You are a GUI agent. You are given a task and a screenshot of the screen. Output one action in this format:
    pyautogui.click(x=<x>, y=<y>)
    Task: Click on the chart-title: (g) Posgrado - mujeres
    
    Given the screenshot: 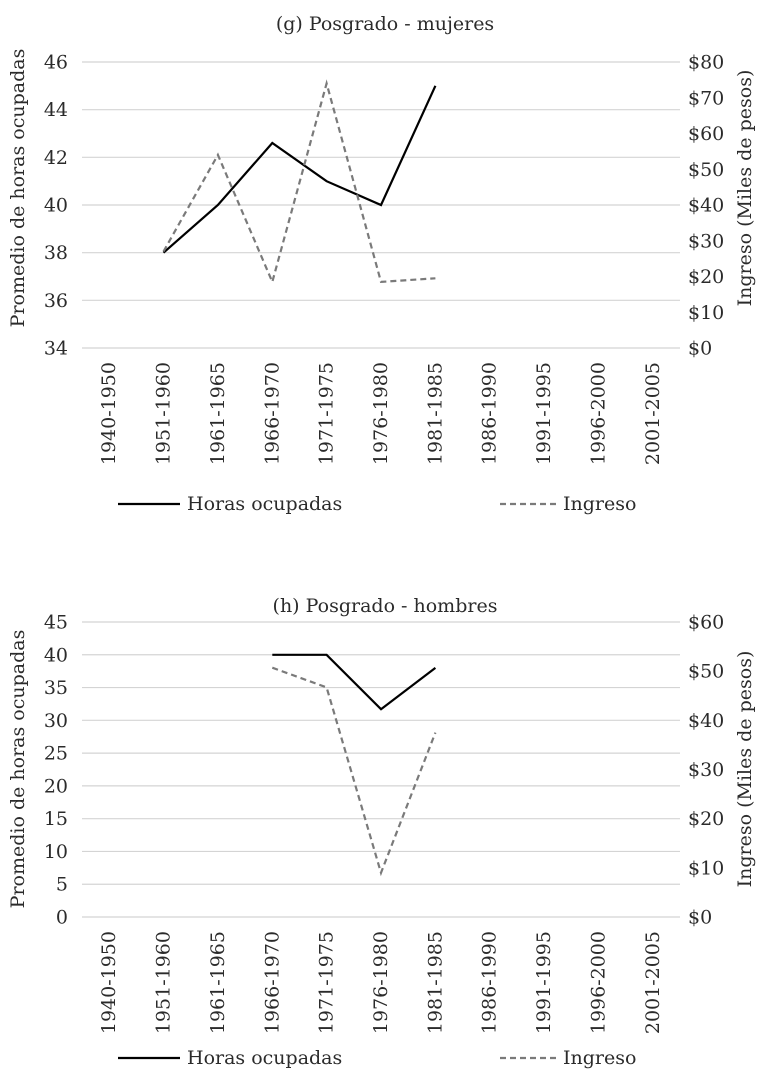 What is the action you would take?
    pyautogui.click(x=385, y=24)
    